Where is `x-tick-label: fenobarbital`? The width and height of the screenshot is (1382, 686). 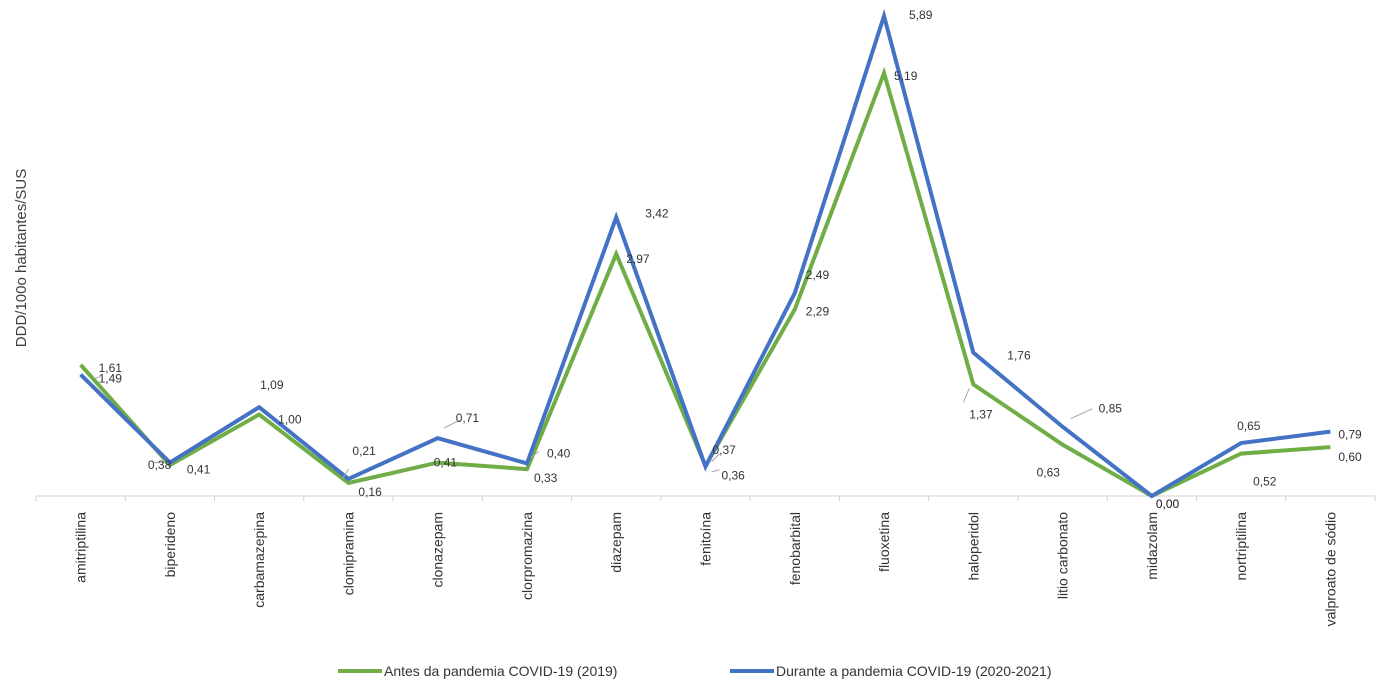
x-tick-label: fenobarbital is located at coordinates (795, 548).